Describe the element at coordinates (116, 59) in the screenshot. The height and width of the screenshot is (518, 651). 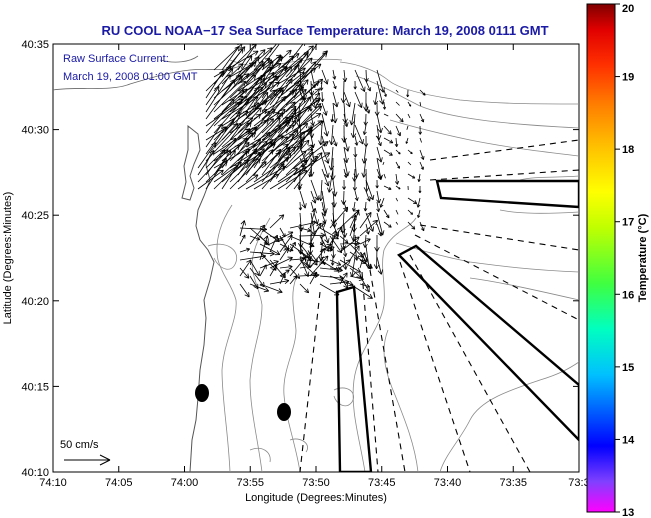
I see `annotation-line-1: Raw Surface Current:` at that location.